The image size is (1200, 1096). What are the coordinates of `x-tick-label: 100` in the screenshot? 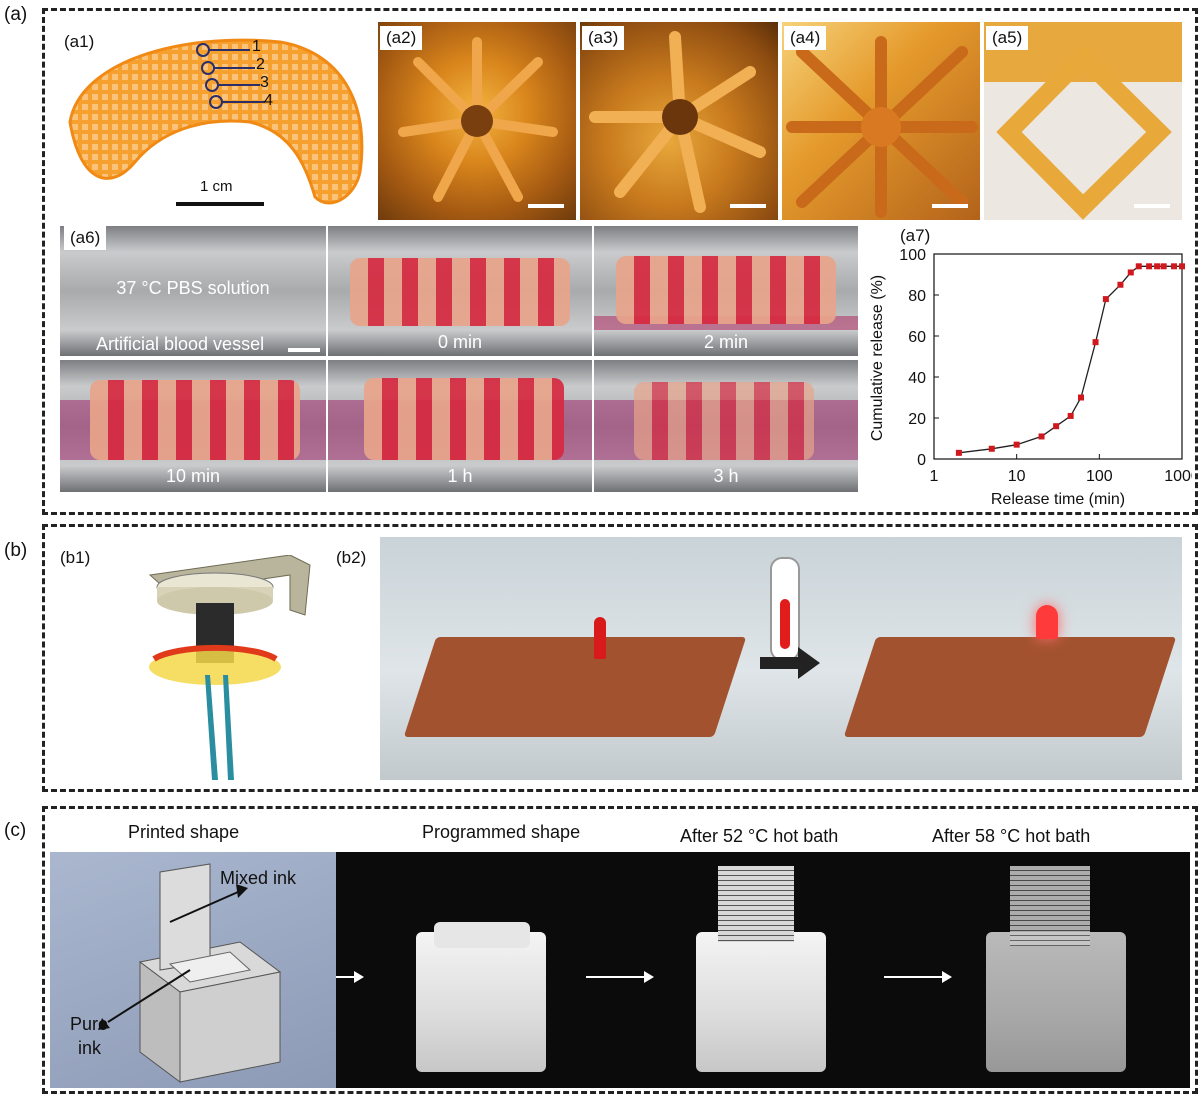 It's located at (1099, 476).